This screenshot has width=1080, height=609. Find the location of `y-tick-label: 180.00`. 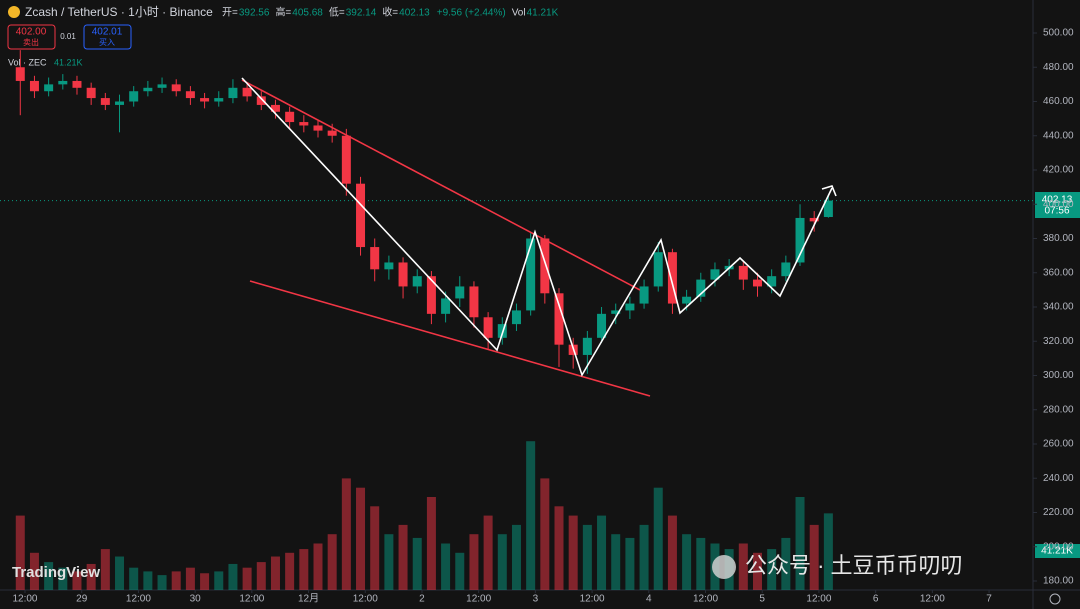

y-tick-label: 180.00 is located at coordinates (1058, 581).